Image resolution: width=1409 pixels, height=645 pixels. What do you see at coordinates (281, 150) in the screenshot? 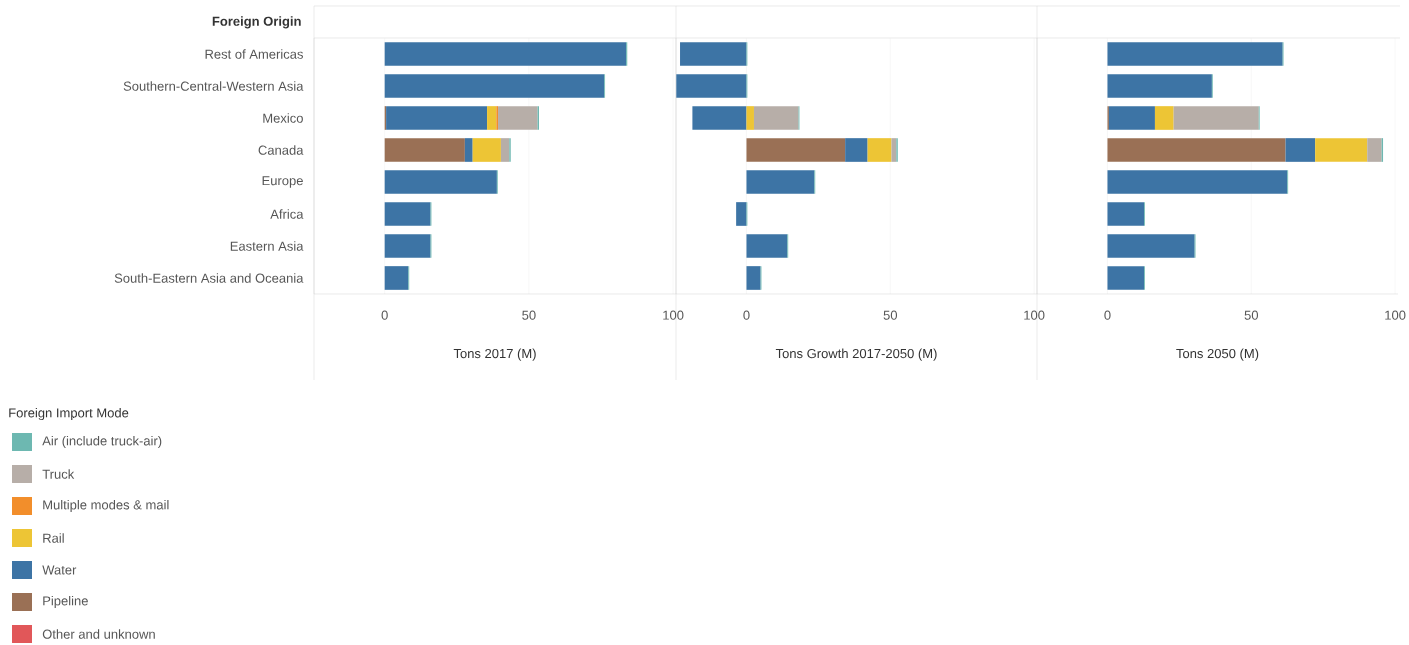
I see `y-tick-label: Canada` at bounding box center [281, 150].